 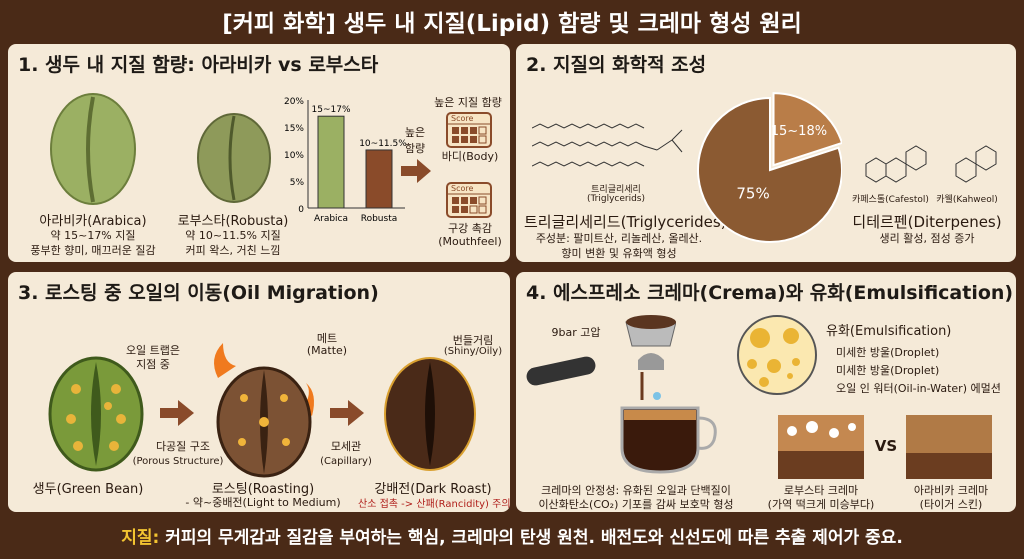 I want to click on capillary-en: (Capillary), so click(x=346, y=461).